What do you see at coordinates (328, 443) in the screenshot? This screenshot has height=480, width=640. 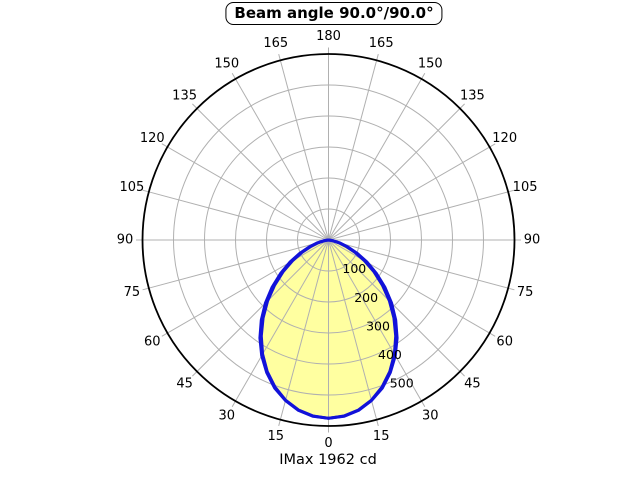 I see `theta-label-0: 0` at bounding box center [328, 443].